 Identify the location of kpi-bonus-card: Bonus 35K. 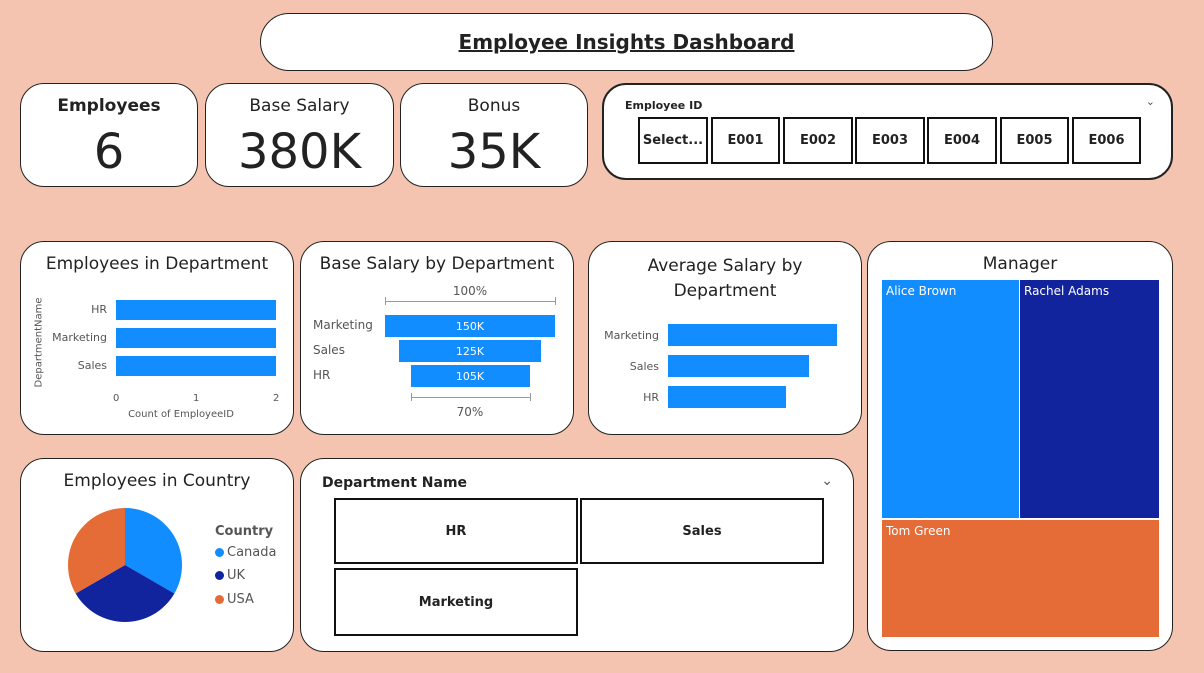
(494, 135).